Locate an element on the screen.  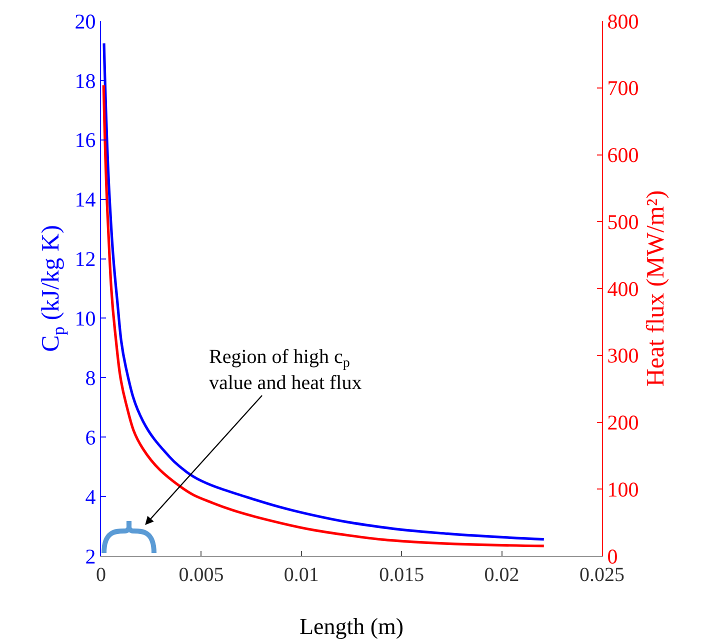
x-tick-label: 0 is located at coordinates (101, 575).